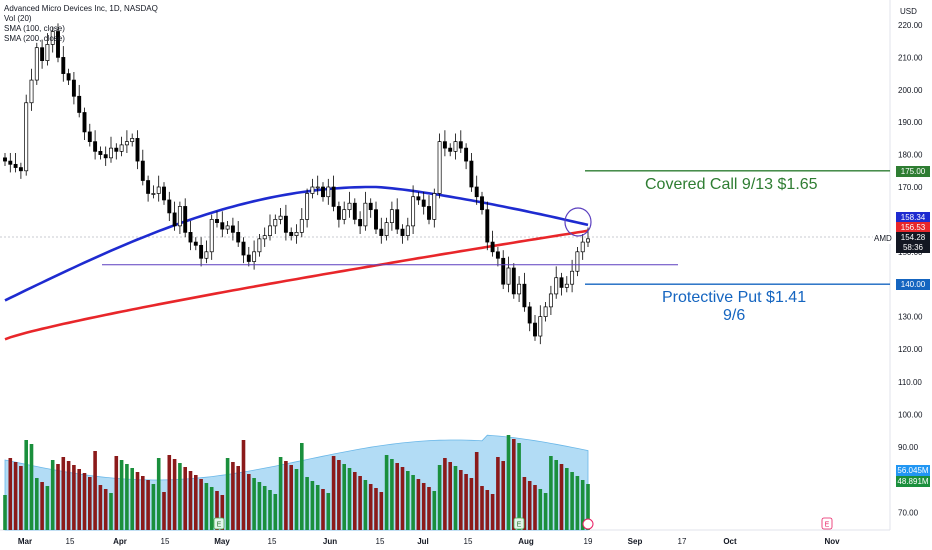 The image size is (932, 550). I want to click on price-tick-label: 220.00, so click(910, 25).